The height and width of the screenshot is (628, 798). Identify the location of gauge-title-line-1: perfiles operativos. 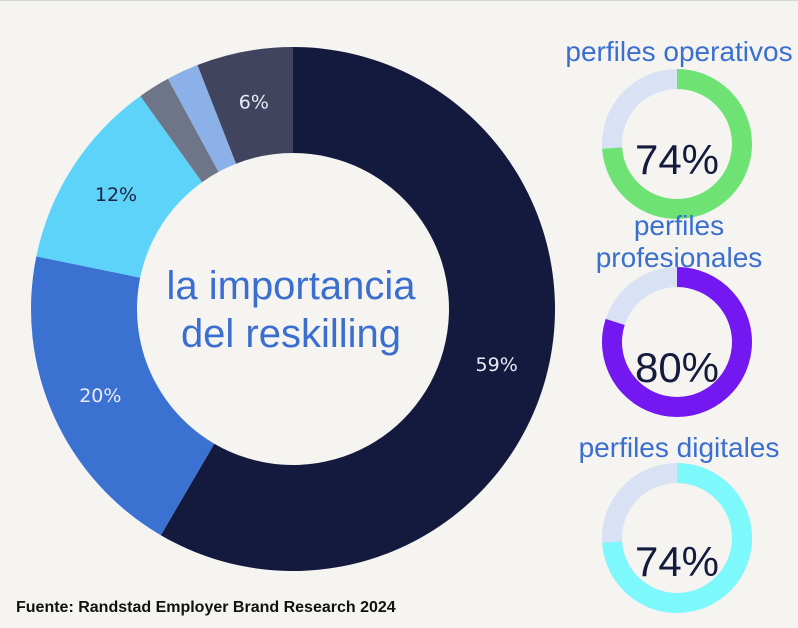
(679, 51).